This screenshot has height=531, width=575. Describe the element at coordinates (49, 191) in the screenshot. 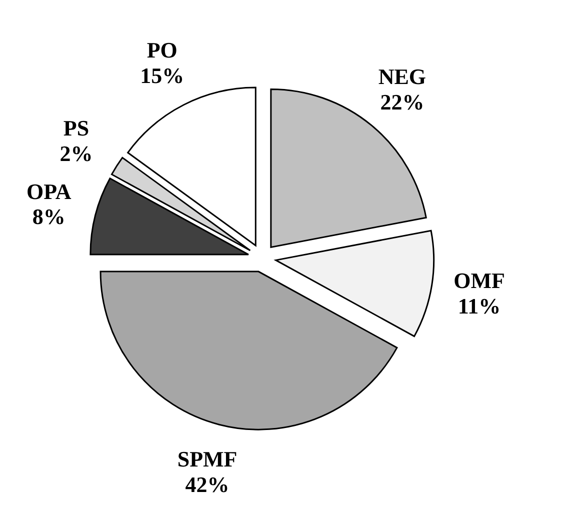

I see `slice-label: OPA` at that location.